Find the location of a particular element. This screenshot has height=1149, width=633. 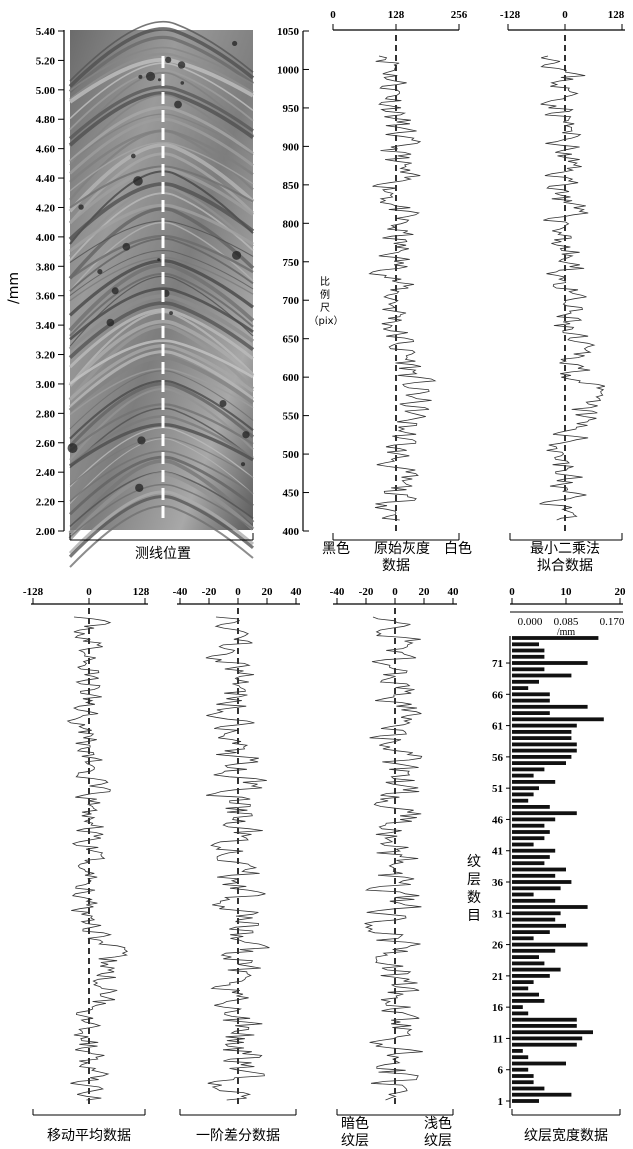

raw-y-tick-label: 700 is located at coordinates (291, 301).